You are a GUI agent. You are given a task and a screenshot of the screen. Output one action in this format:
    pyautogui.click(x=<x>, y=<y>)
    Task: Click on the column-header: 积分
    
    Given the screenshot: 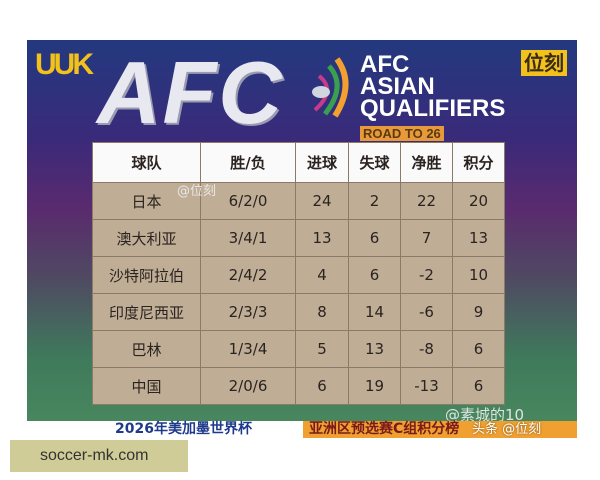 What is the action you would take?
    pyautogui.click(x=478, y=162)
    